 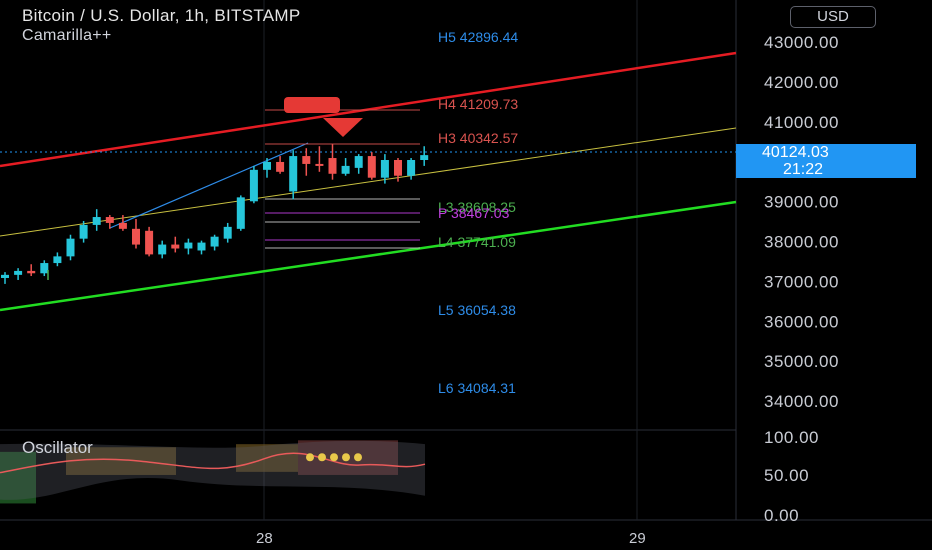 What do you see at coordinates (781, 515) in the screenshot?
I see `osc-tick-label: 0.00` at bounding box center [781, 515].